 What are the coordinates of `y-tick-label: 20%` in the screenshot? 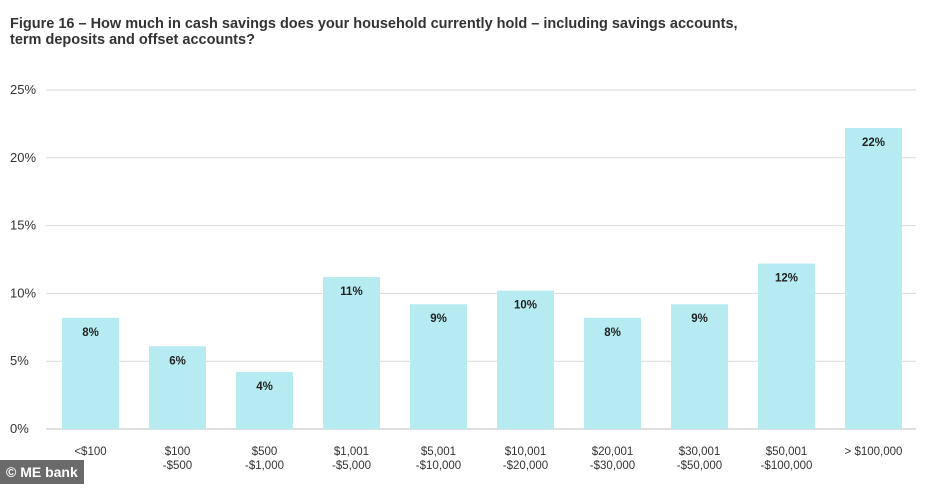 It's located at (23, 157).